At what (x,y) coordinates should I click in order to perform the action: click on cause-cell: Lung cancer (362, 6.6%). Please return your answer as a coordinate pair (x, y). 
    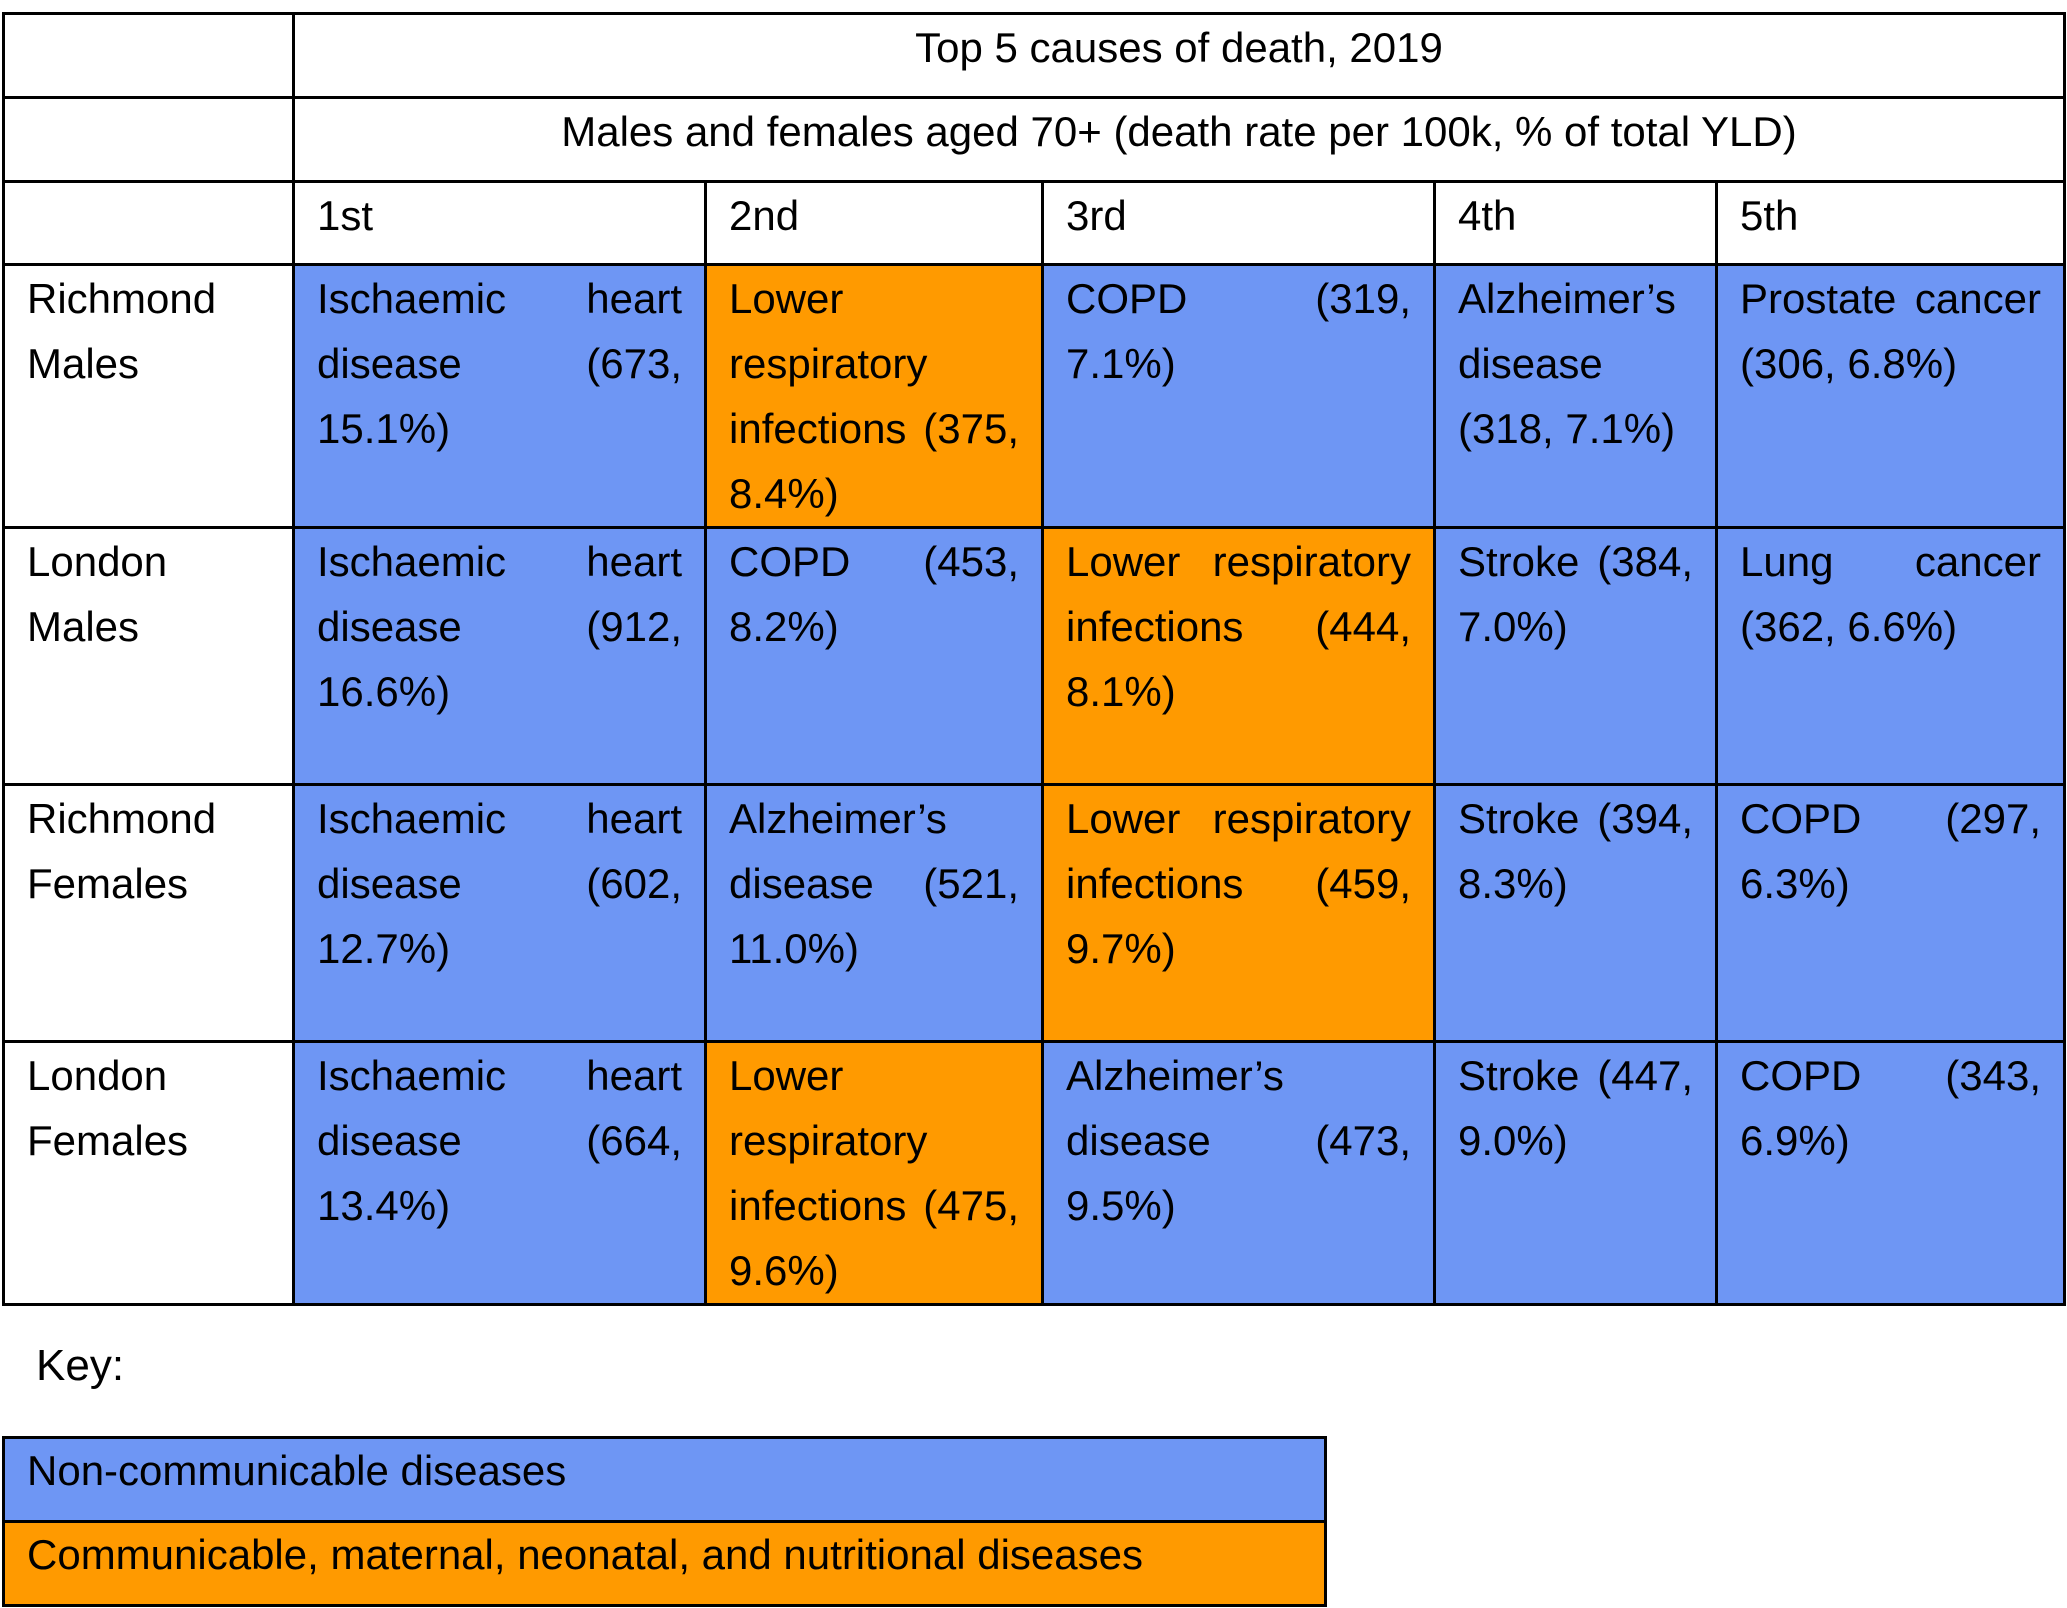
    Looking at the image, I should click on (1890, 656).